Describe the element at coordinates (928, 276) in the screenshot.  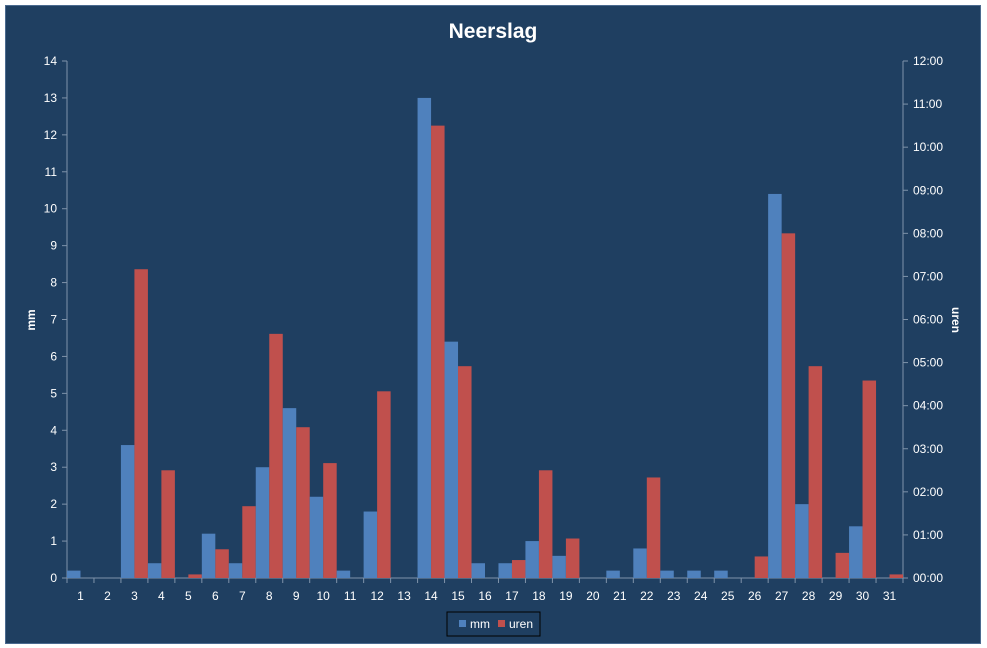
I see `y2-tick-label: 07:00` at that location.